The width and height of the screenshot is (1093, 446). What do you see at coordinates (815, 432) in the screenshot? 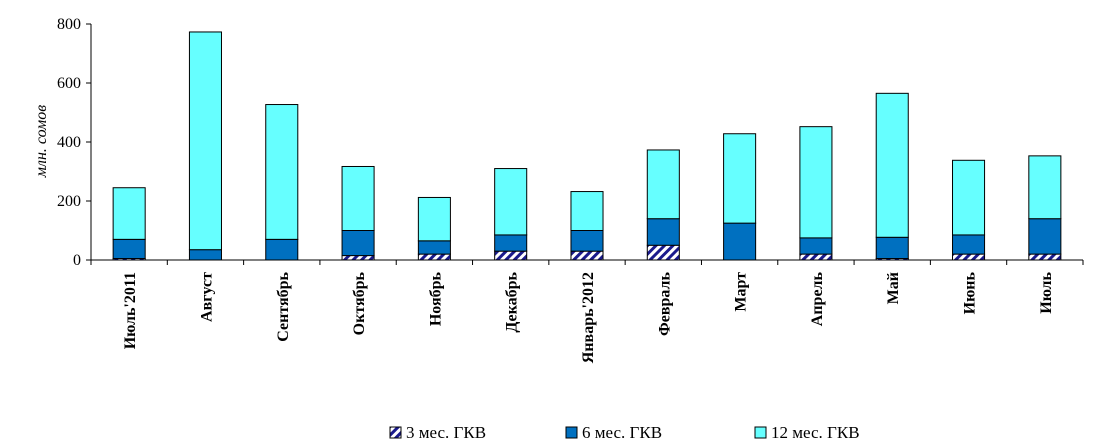
I see `legend-label: 12 мес. ГКВ` at bounding box center [815, 432].